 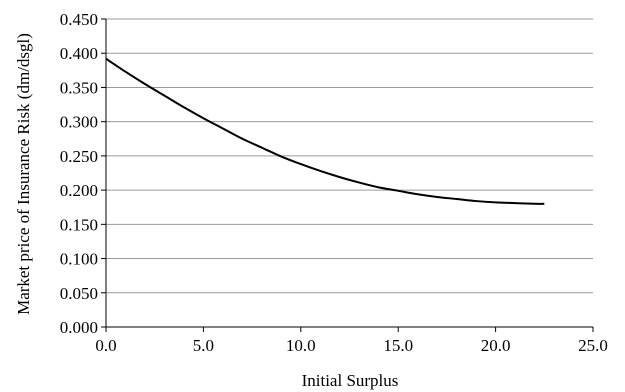 I want to click on x-tick-label: 15.0, so click(x=398, y=345).